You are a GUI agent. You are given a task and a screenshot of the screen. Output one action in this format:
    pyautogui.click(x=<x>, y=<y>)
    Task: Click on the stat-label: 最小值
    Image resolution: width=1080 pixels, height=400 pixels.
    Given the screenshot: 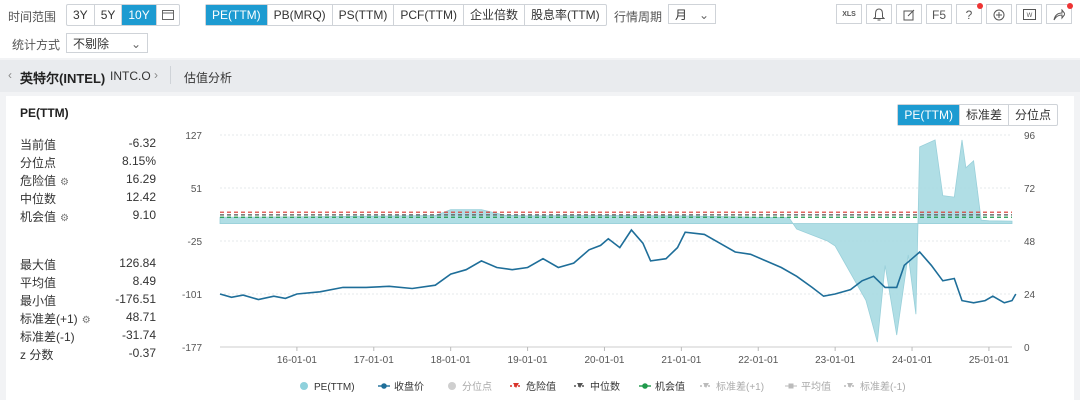 What is the action you would take?
    pyautogui.click(x=38, y=301)
    